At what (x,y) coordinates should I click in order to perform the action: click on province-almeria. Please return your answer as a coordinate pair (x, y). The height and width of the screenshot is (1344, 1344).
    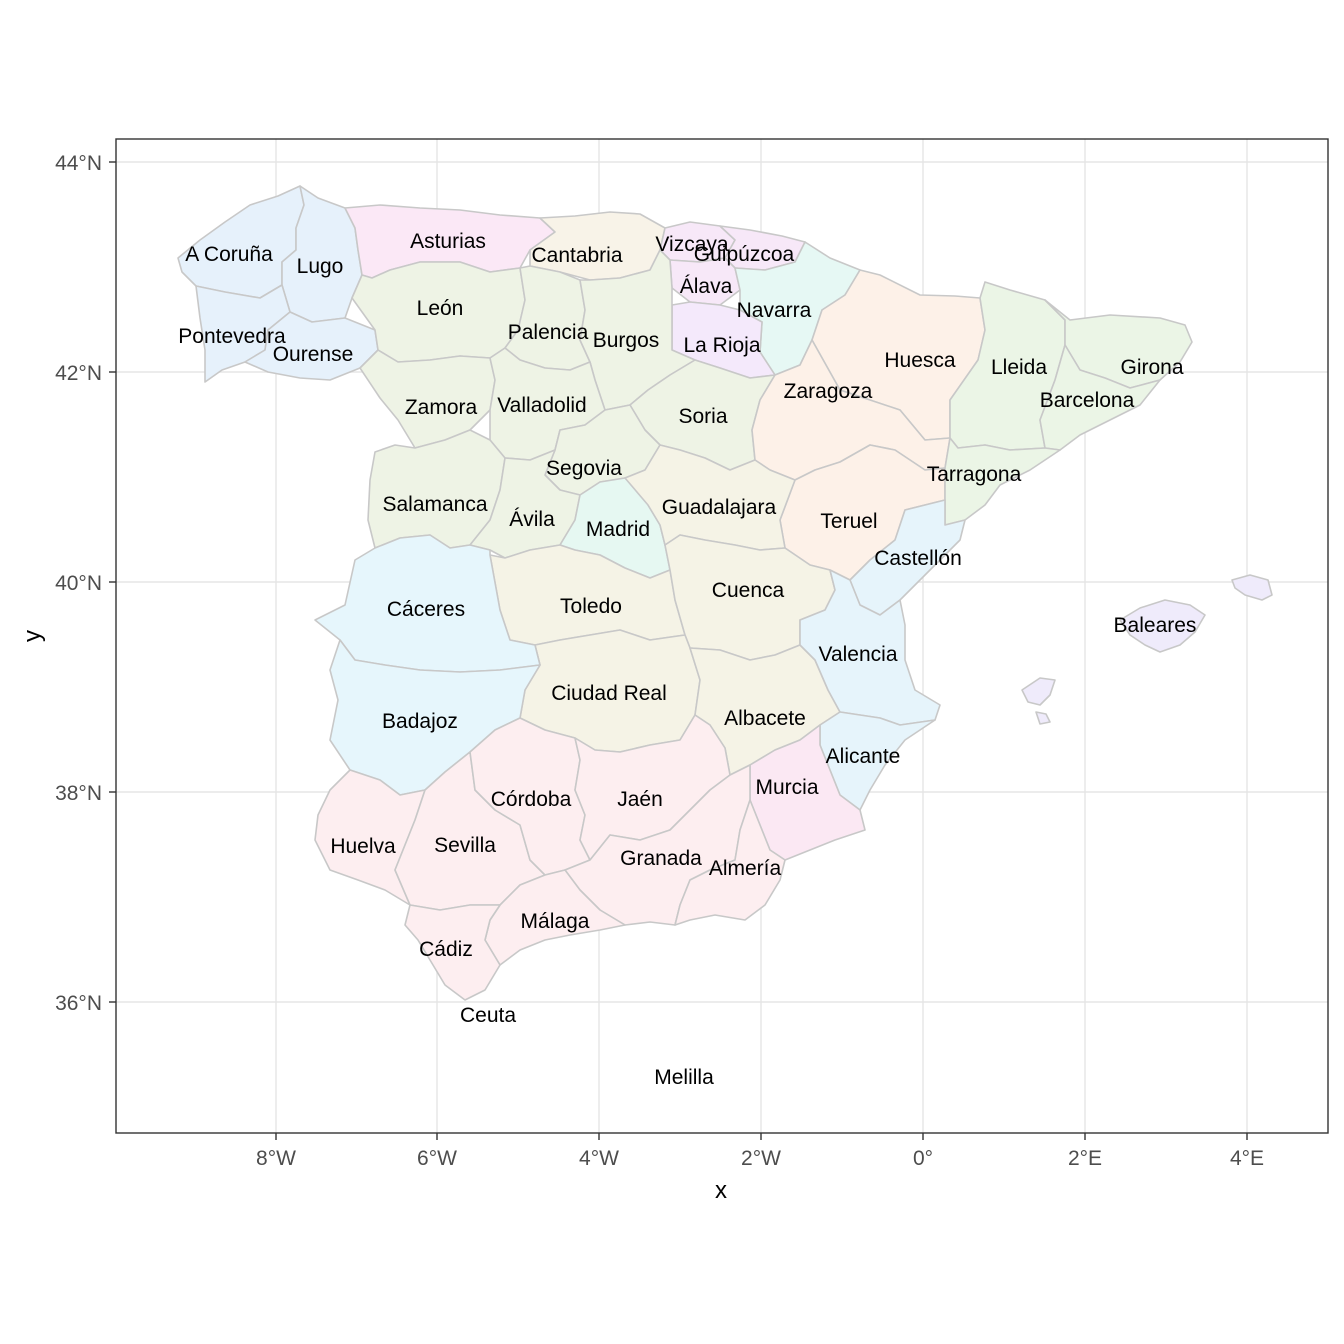
    Looking at the image, I should click on (730, 862).